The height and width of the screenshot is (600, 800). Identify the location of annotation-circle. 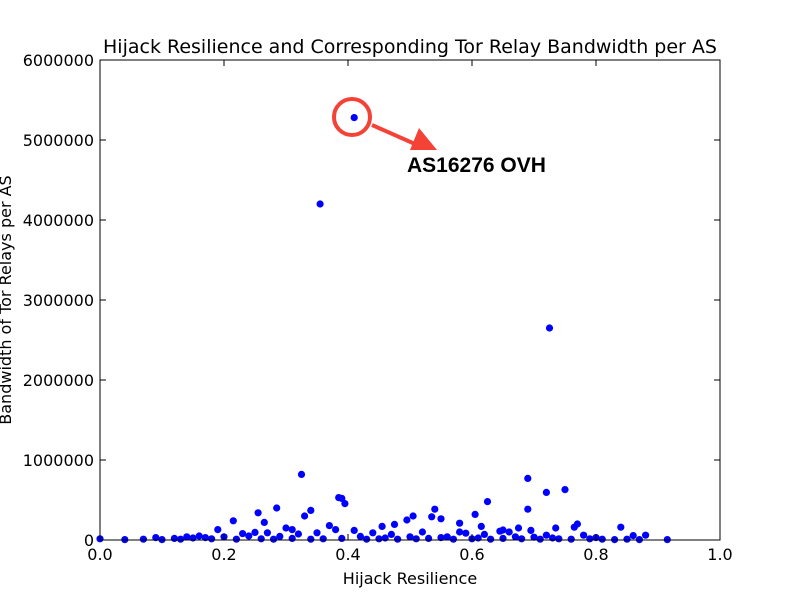
(352, 117).